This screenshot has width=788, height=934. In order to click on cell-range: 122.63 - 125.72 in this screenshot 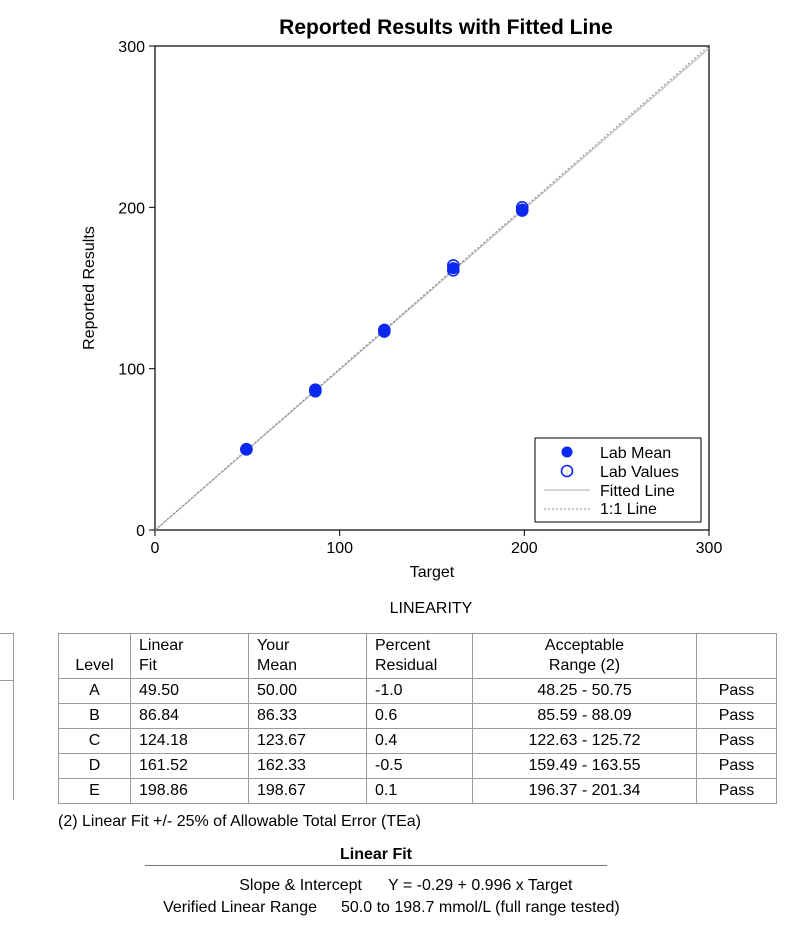, I will do `click(584, 741)`.